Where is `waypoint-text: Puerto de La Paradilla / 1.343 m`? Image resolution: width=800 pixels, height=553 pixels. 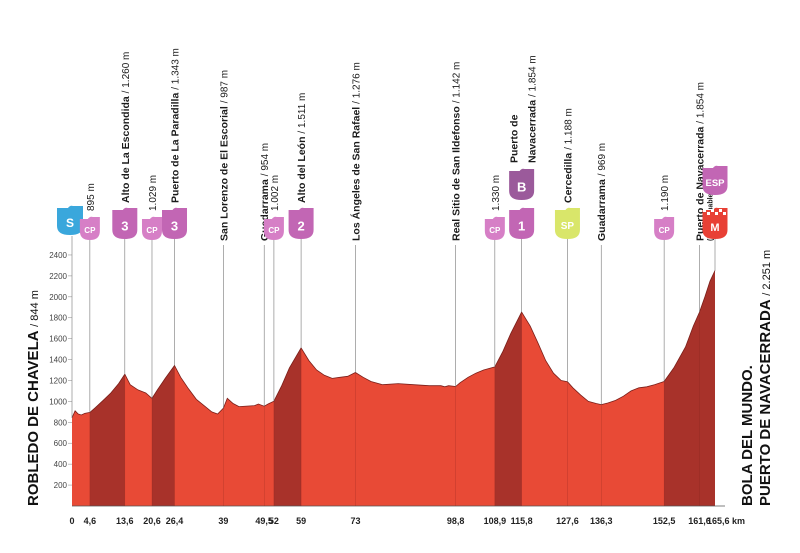
waypoint-text: Puerto de La Paradilla / 1.343 m is located at coordinates (176, 125).